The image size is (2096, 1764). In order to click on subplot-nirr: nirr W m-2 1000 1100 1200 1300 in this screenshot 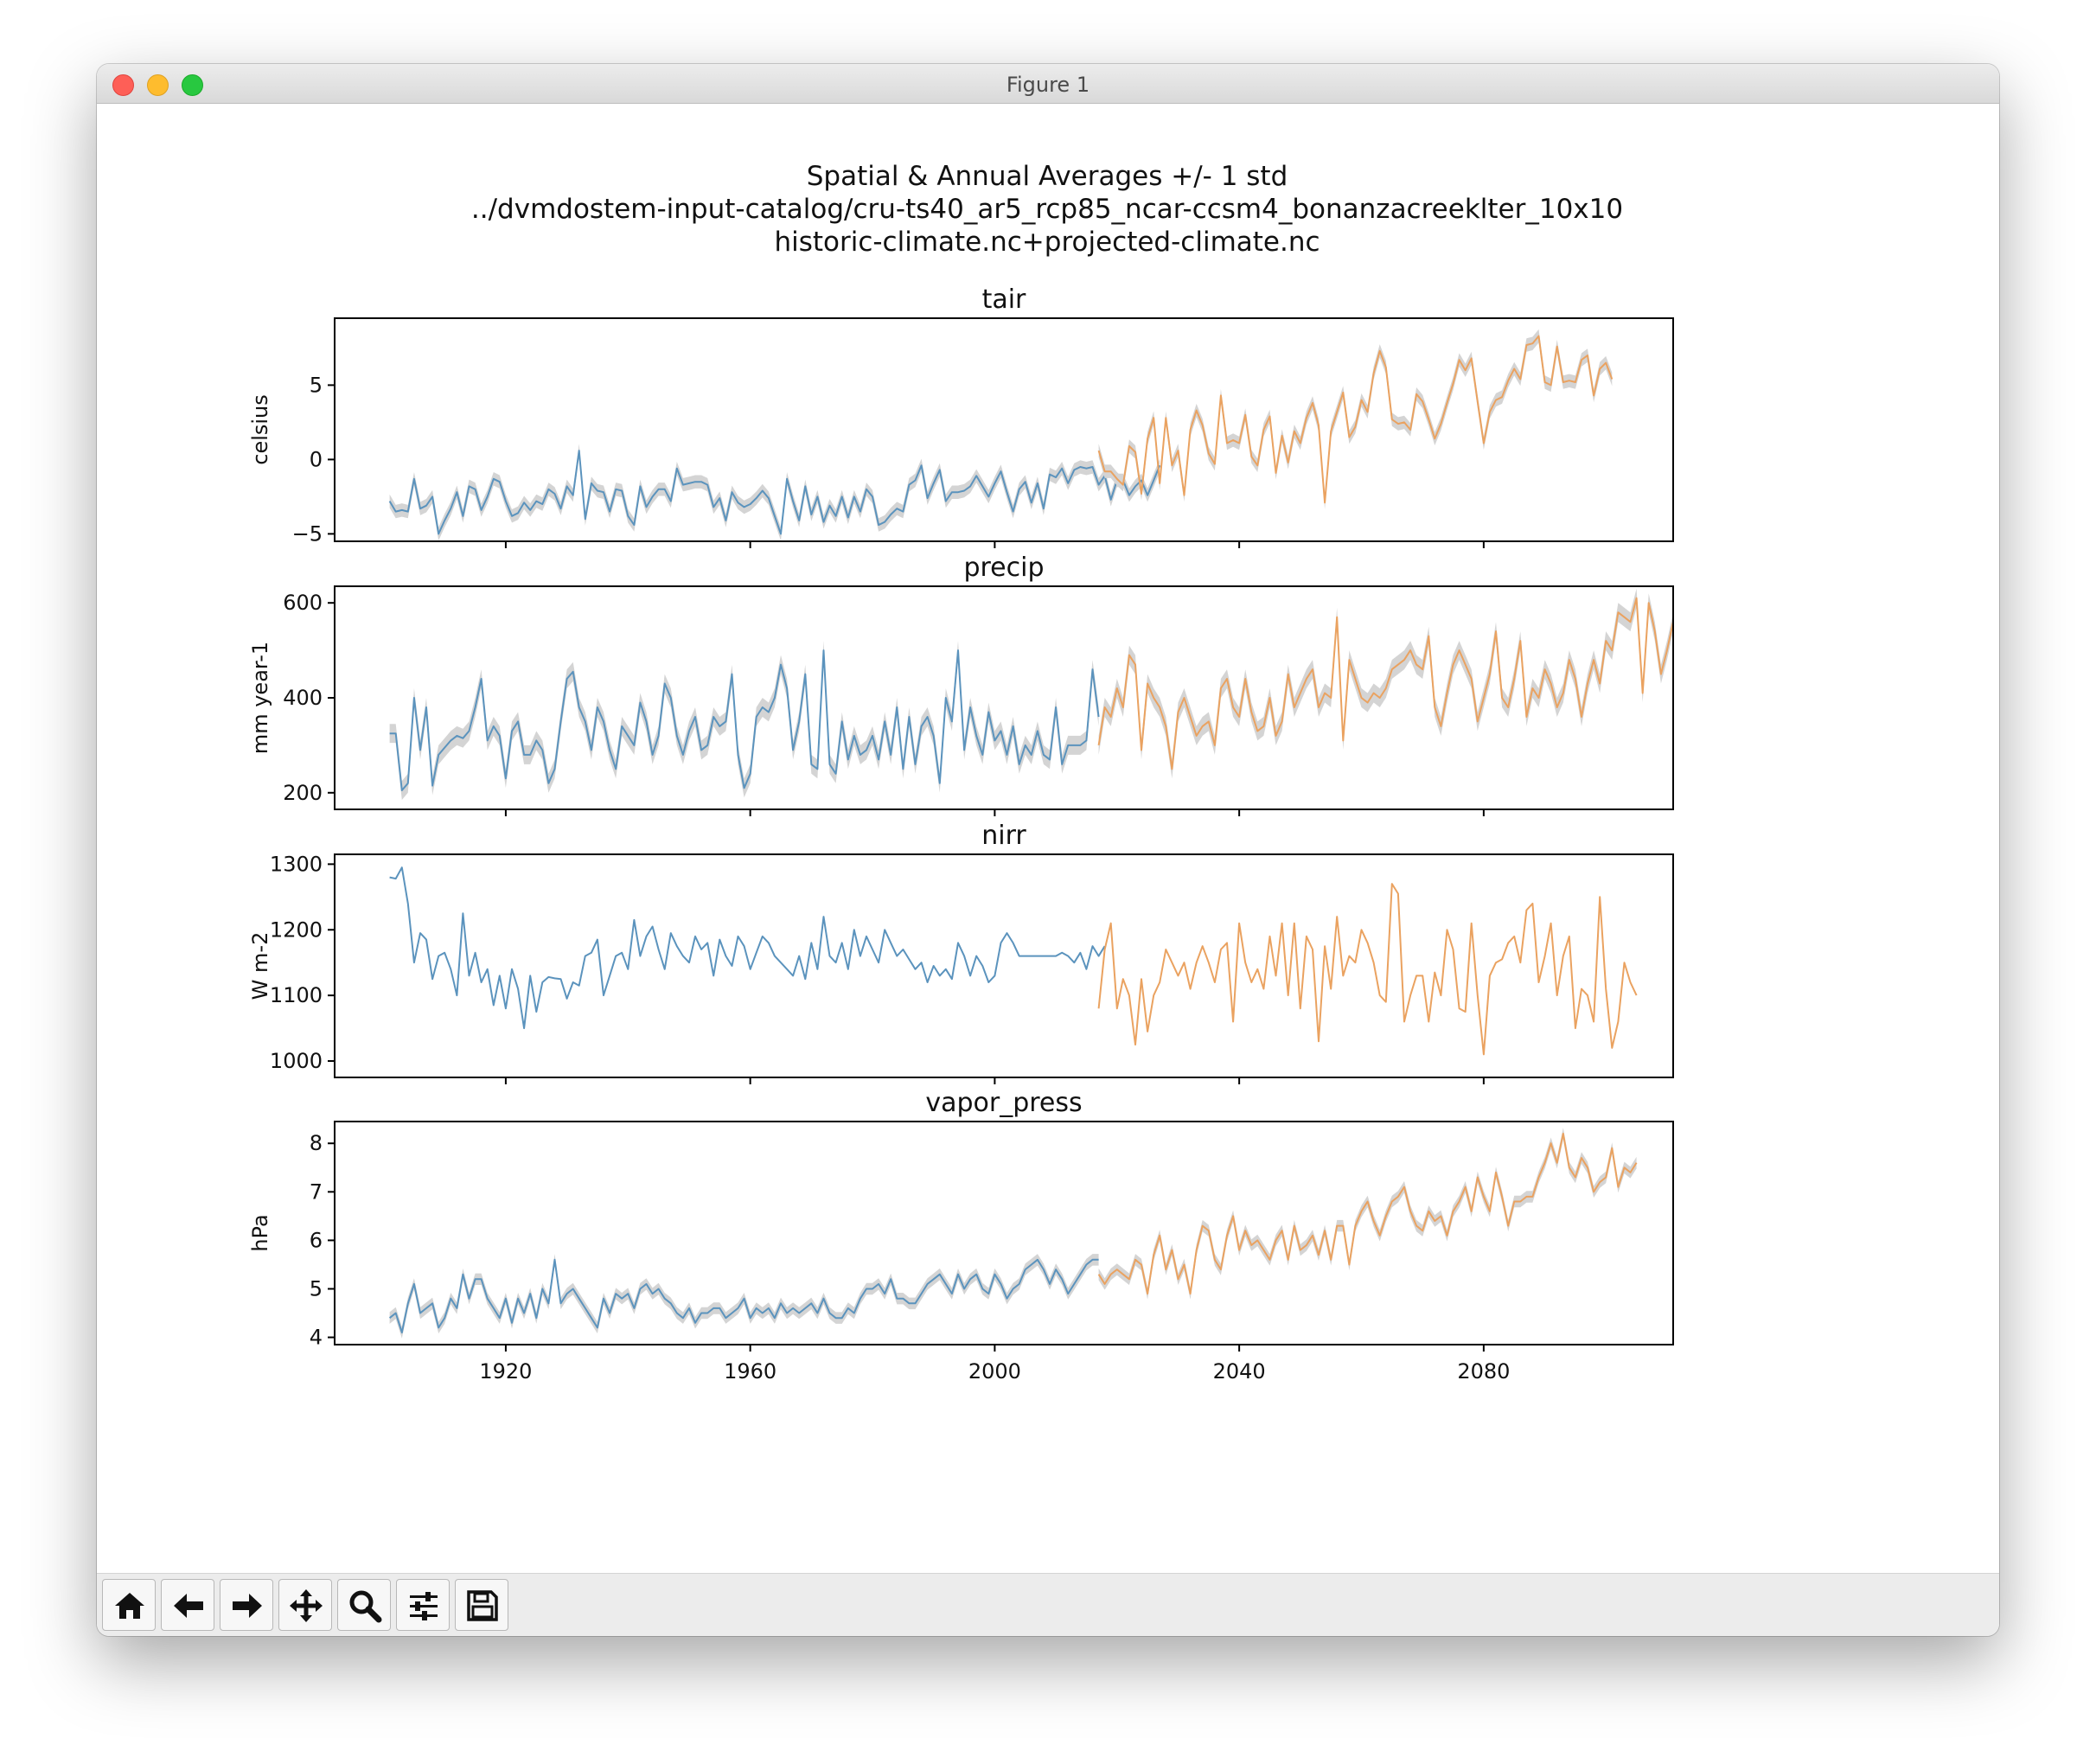, I will do `click(961, 952)`.